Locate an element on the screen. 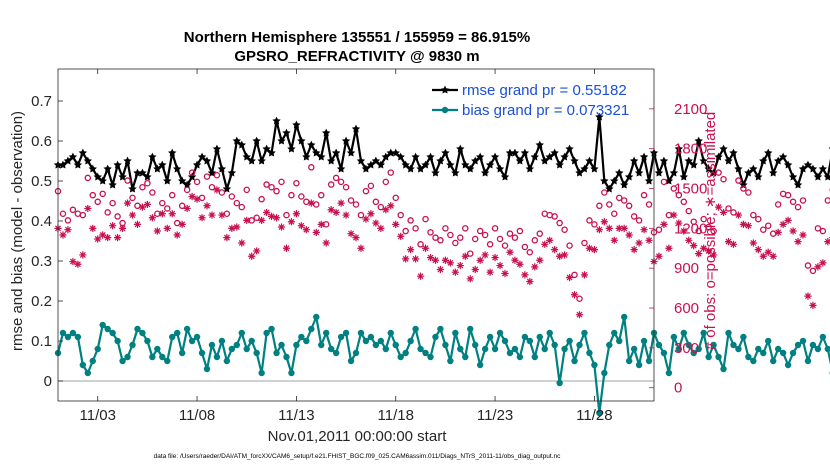 Image resolution: width=830 pixels, height=470 pixels. legend-label: rmse grand pr = 0.55182 is located at coordinates (544, 90).